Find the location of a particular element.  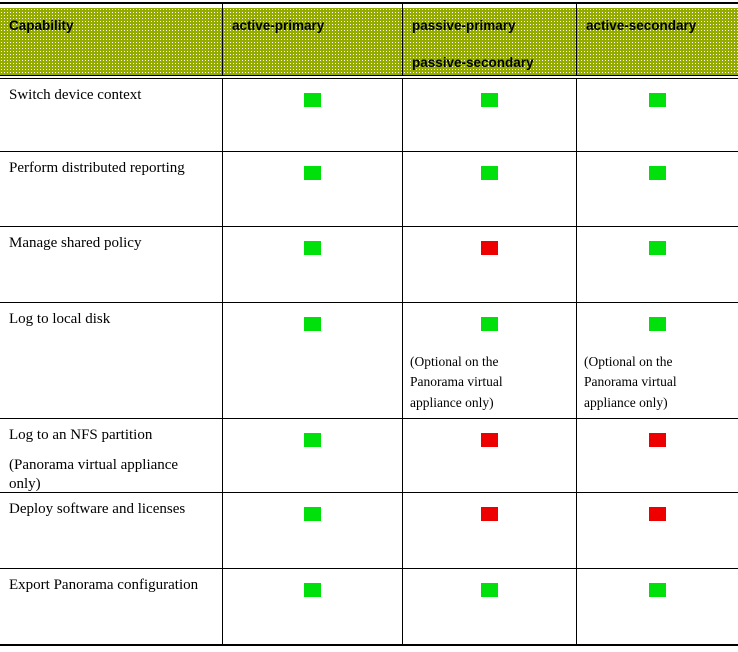

capability-cell: Export Panorama configuration is located at coordinates (111, 606).